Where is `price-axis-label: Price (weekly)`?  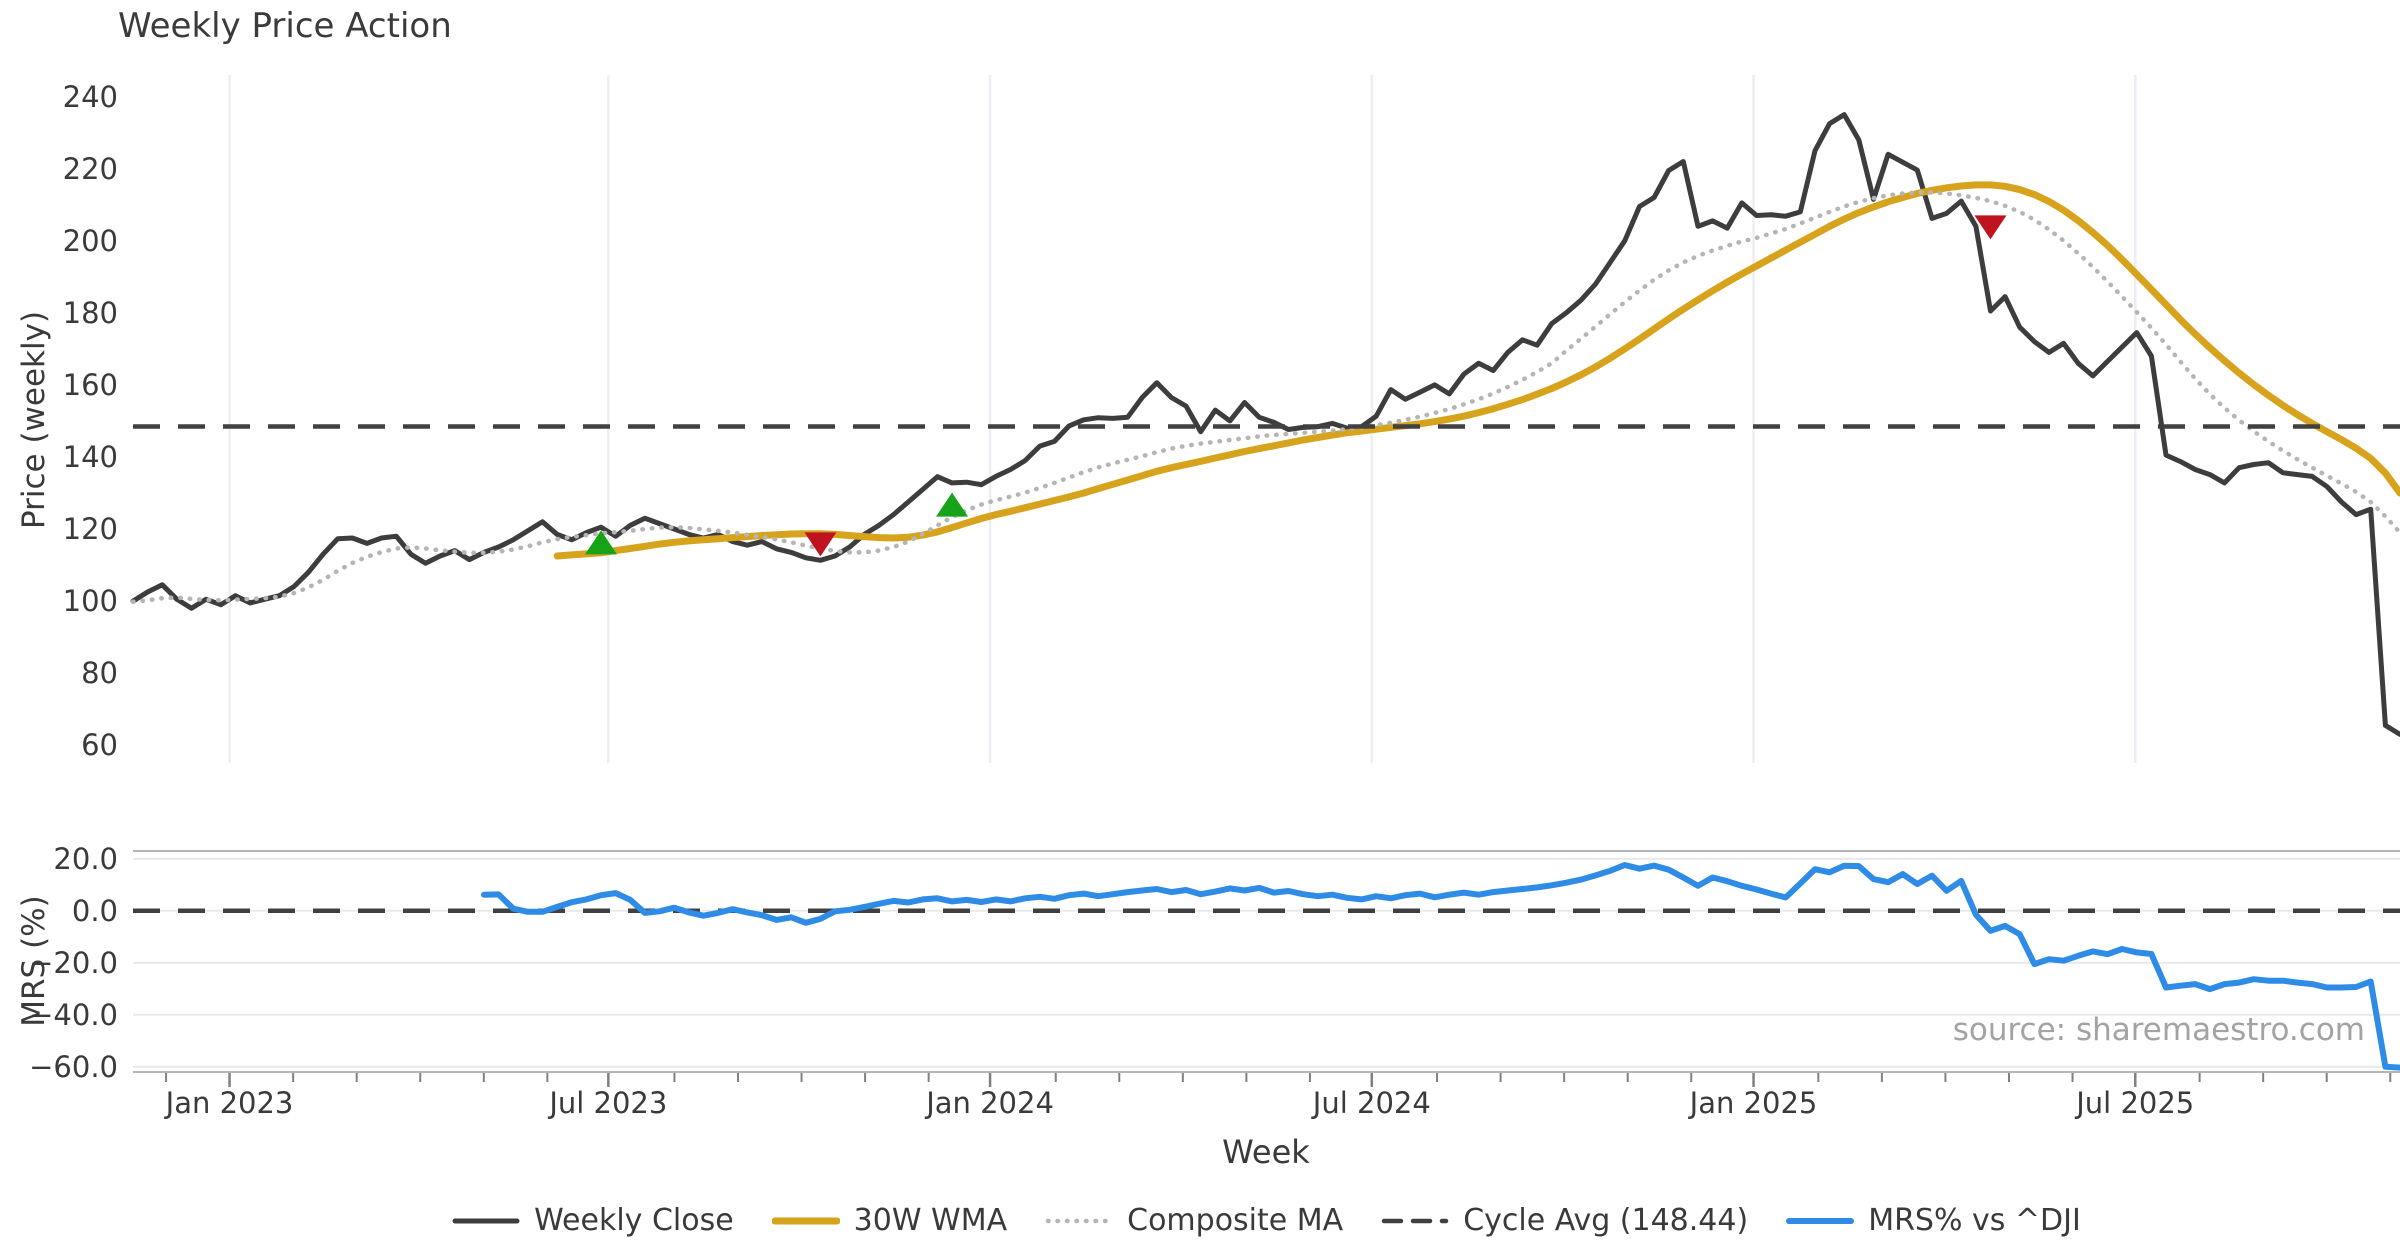 price-axis-label: Price (weekly) is located at coordinates (34, 420).